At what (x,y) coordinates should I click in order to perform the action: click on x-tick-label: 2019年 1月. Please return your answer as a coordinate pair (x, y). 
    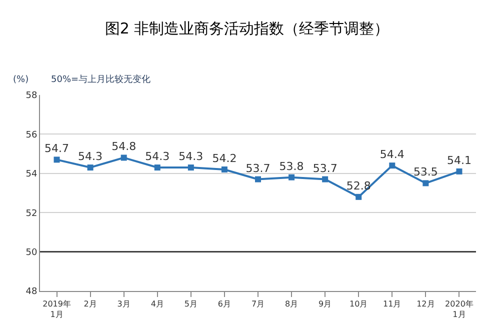
    Looking at the image, I should click on (56, 309).